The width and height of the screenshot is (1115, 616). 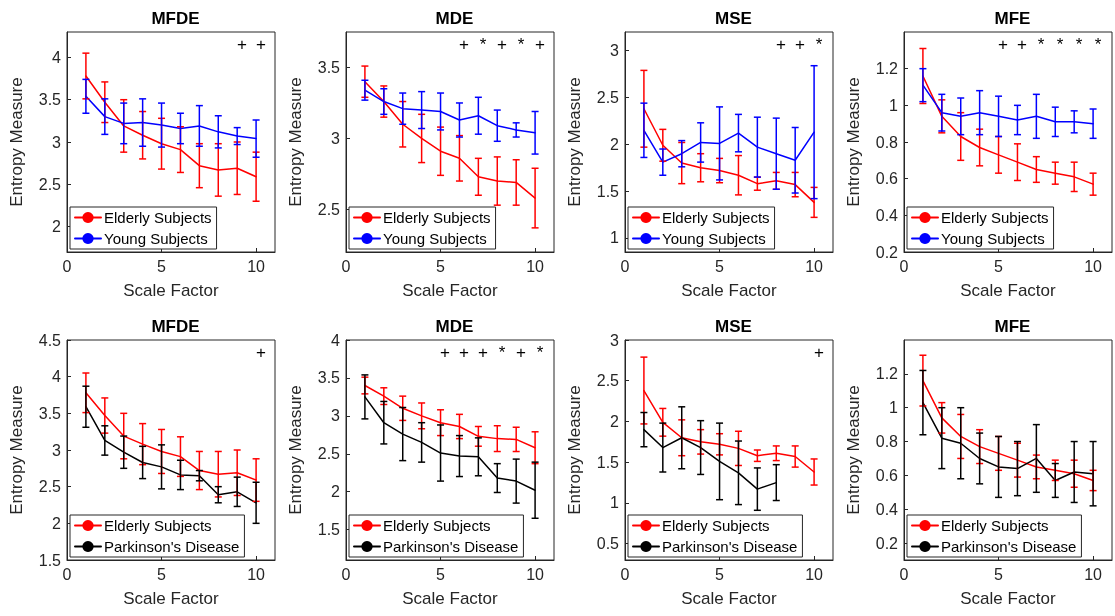 What do you see at coordinates (454, 326) in the screenshot?
I see `chart-title: MDE` at bounding box center [454, 326].